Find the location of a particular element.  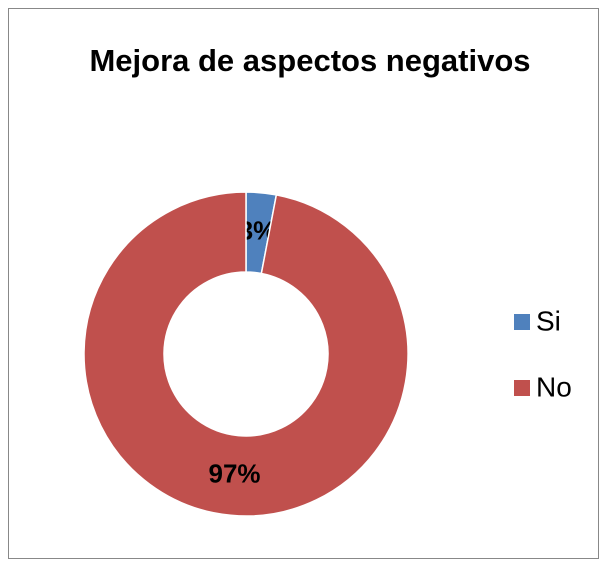

chart-title: Mejora de aspectos negativos is located at coordinates (310, 60).